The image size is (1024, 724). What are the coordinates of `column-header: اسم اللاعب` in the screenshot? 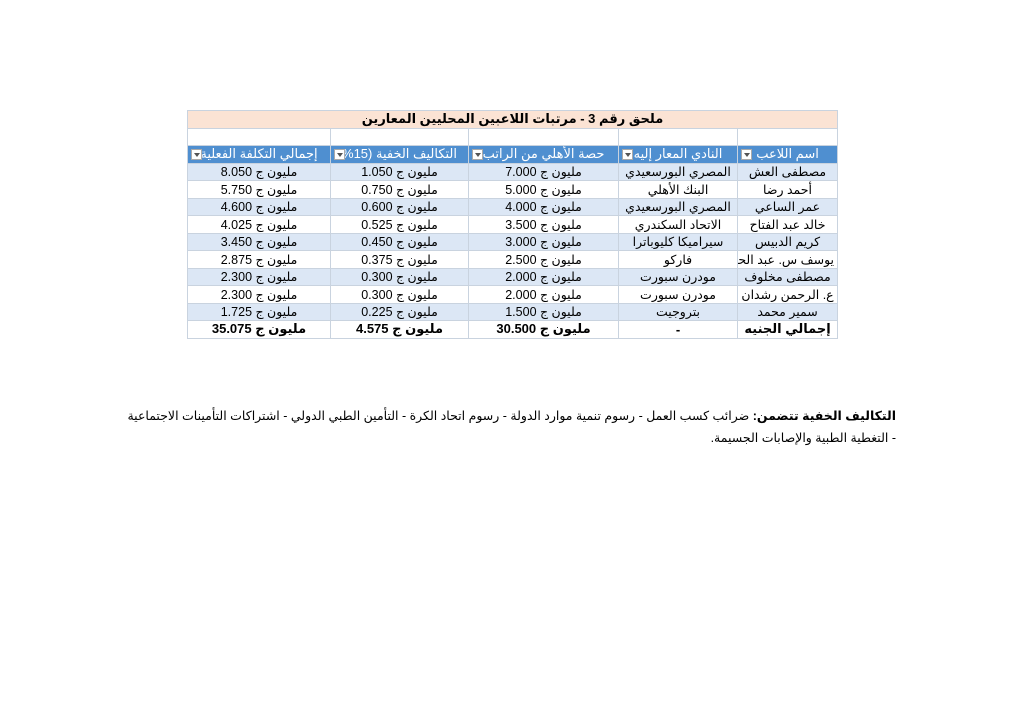 It's located at (788, 154).